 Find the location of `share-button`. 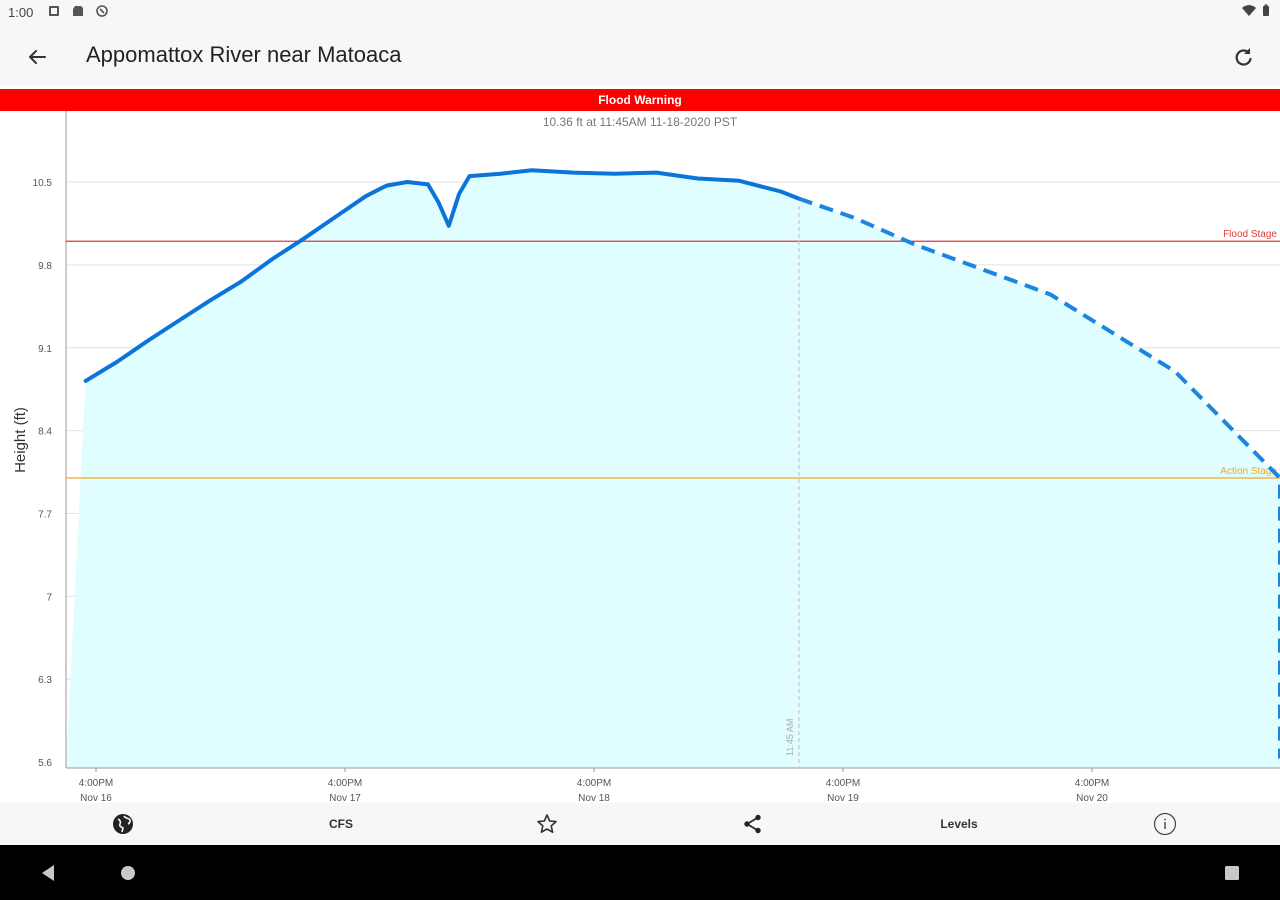

share-button is located at coordinates (753, 824).